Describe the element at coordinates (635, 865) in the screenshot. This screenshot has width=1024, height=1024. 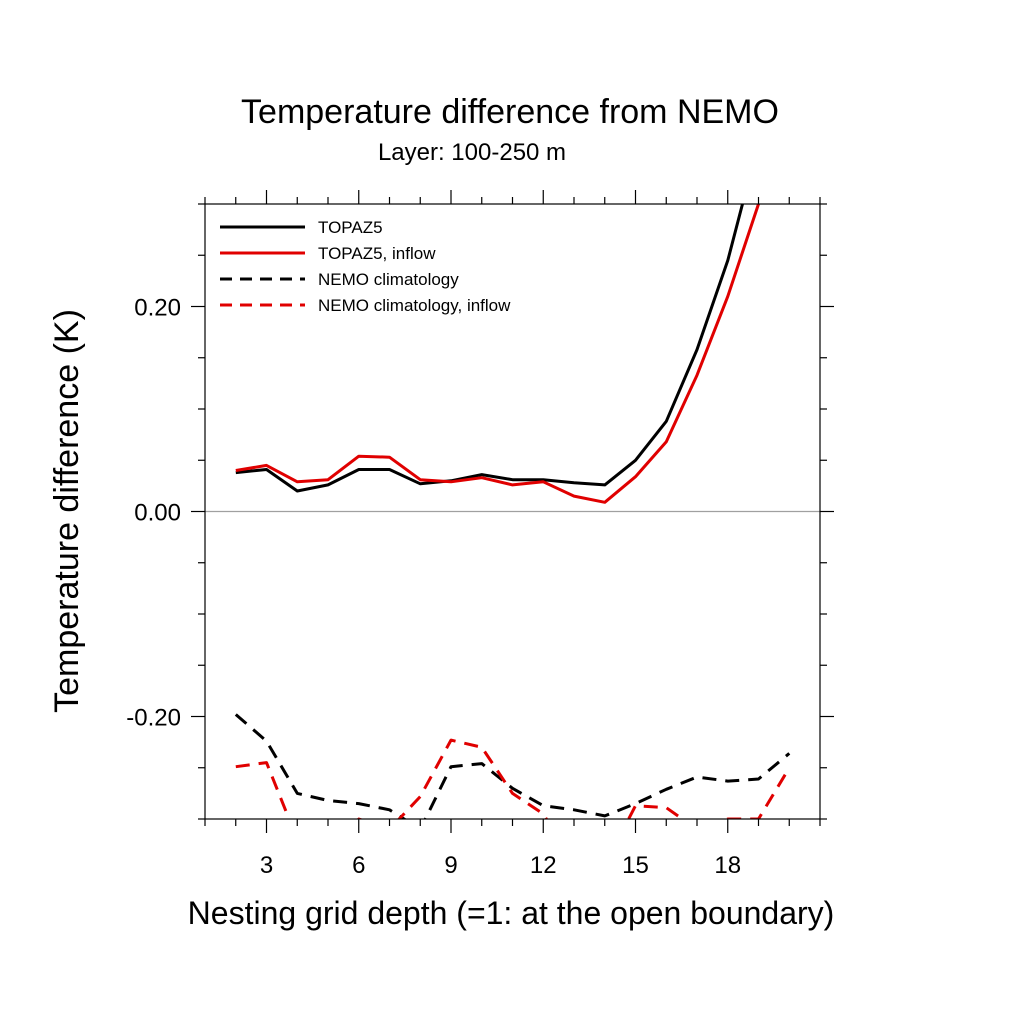
I see `x-tick-label: 15` at that location.